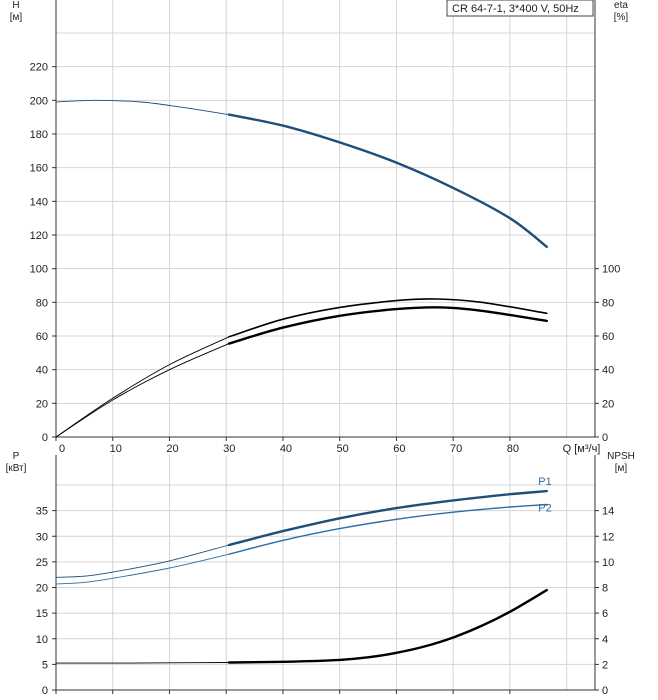 Image resolution: width=658 pixels, height=700 pixels. Describe the element at coordinates (142, 663) in the screenshot. I see `series-npsh_thin` at that location.